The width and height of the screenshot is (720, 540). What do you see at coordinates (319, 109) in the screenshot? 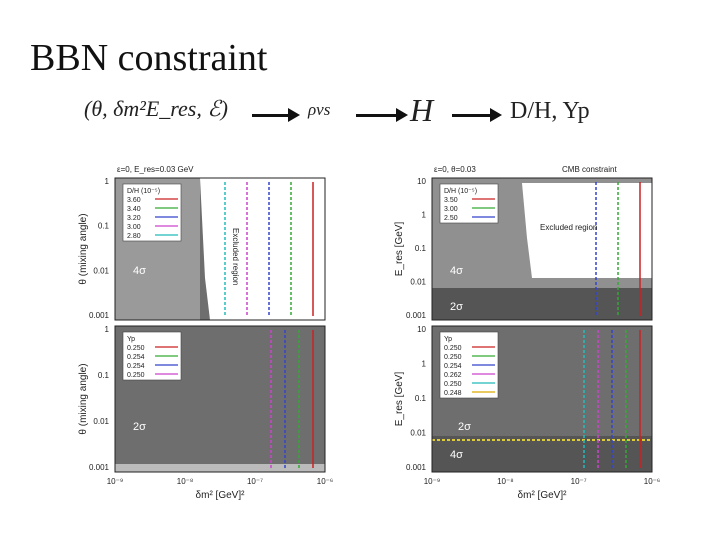
I see `formula-rho: ρνs` at bounding box center [319, 109].